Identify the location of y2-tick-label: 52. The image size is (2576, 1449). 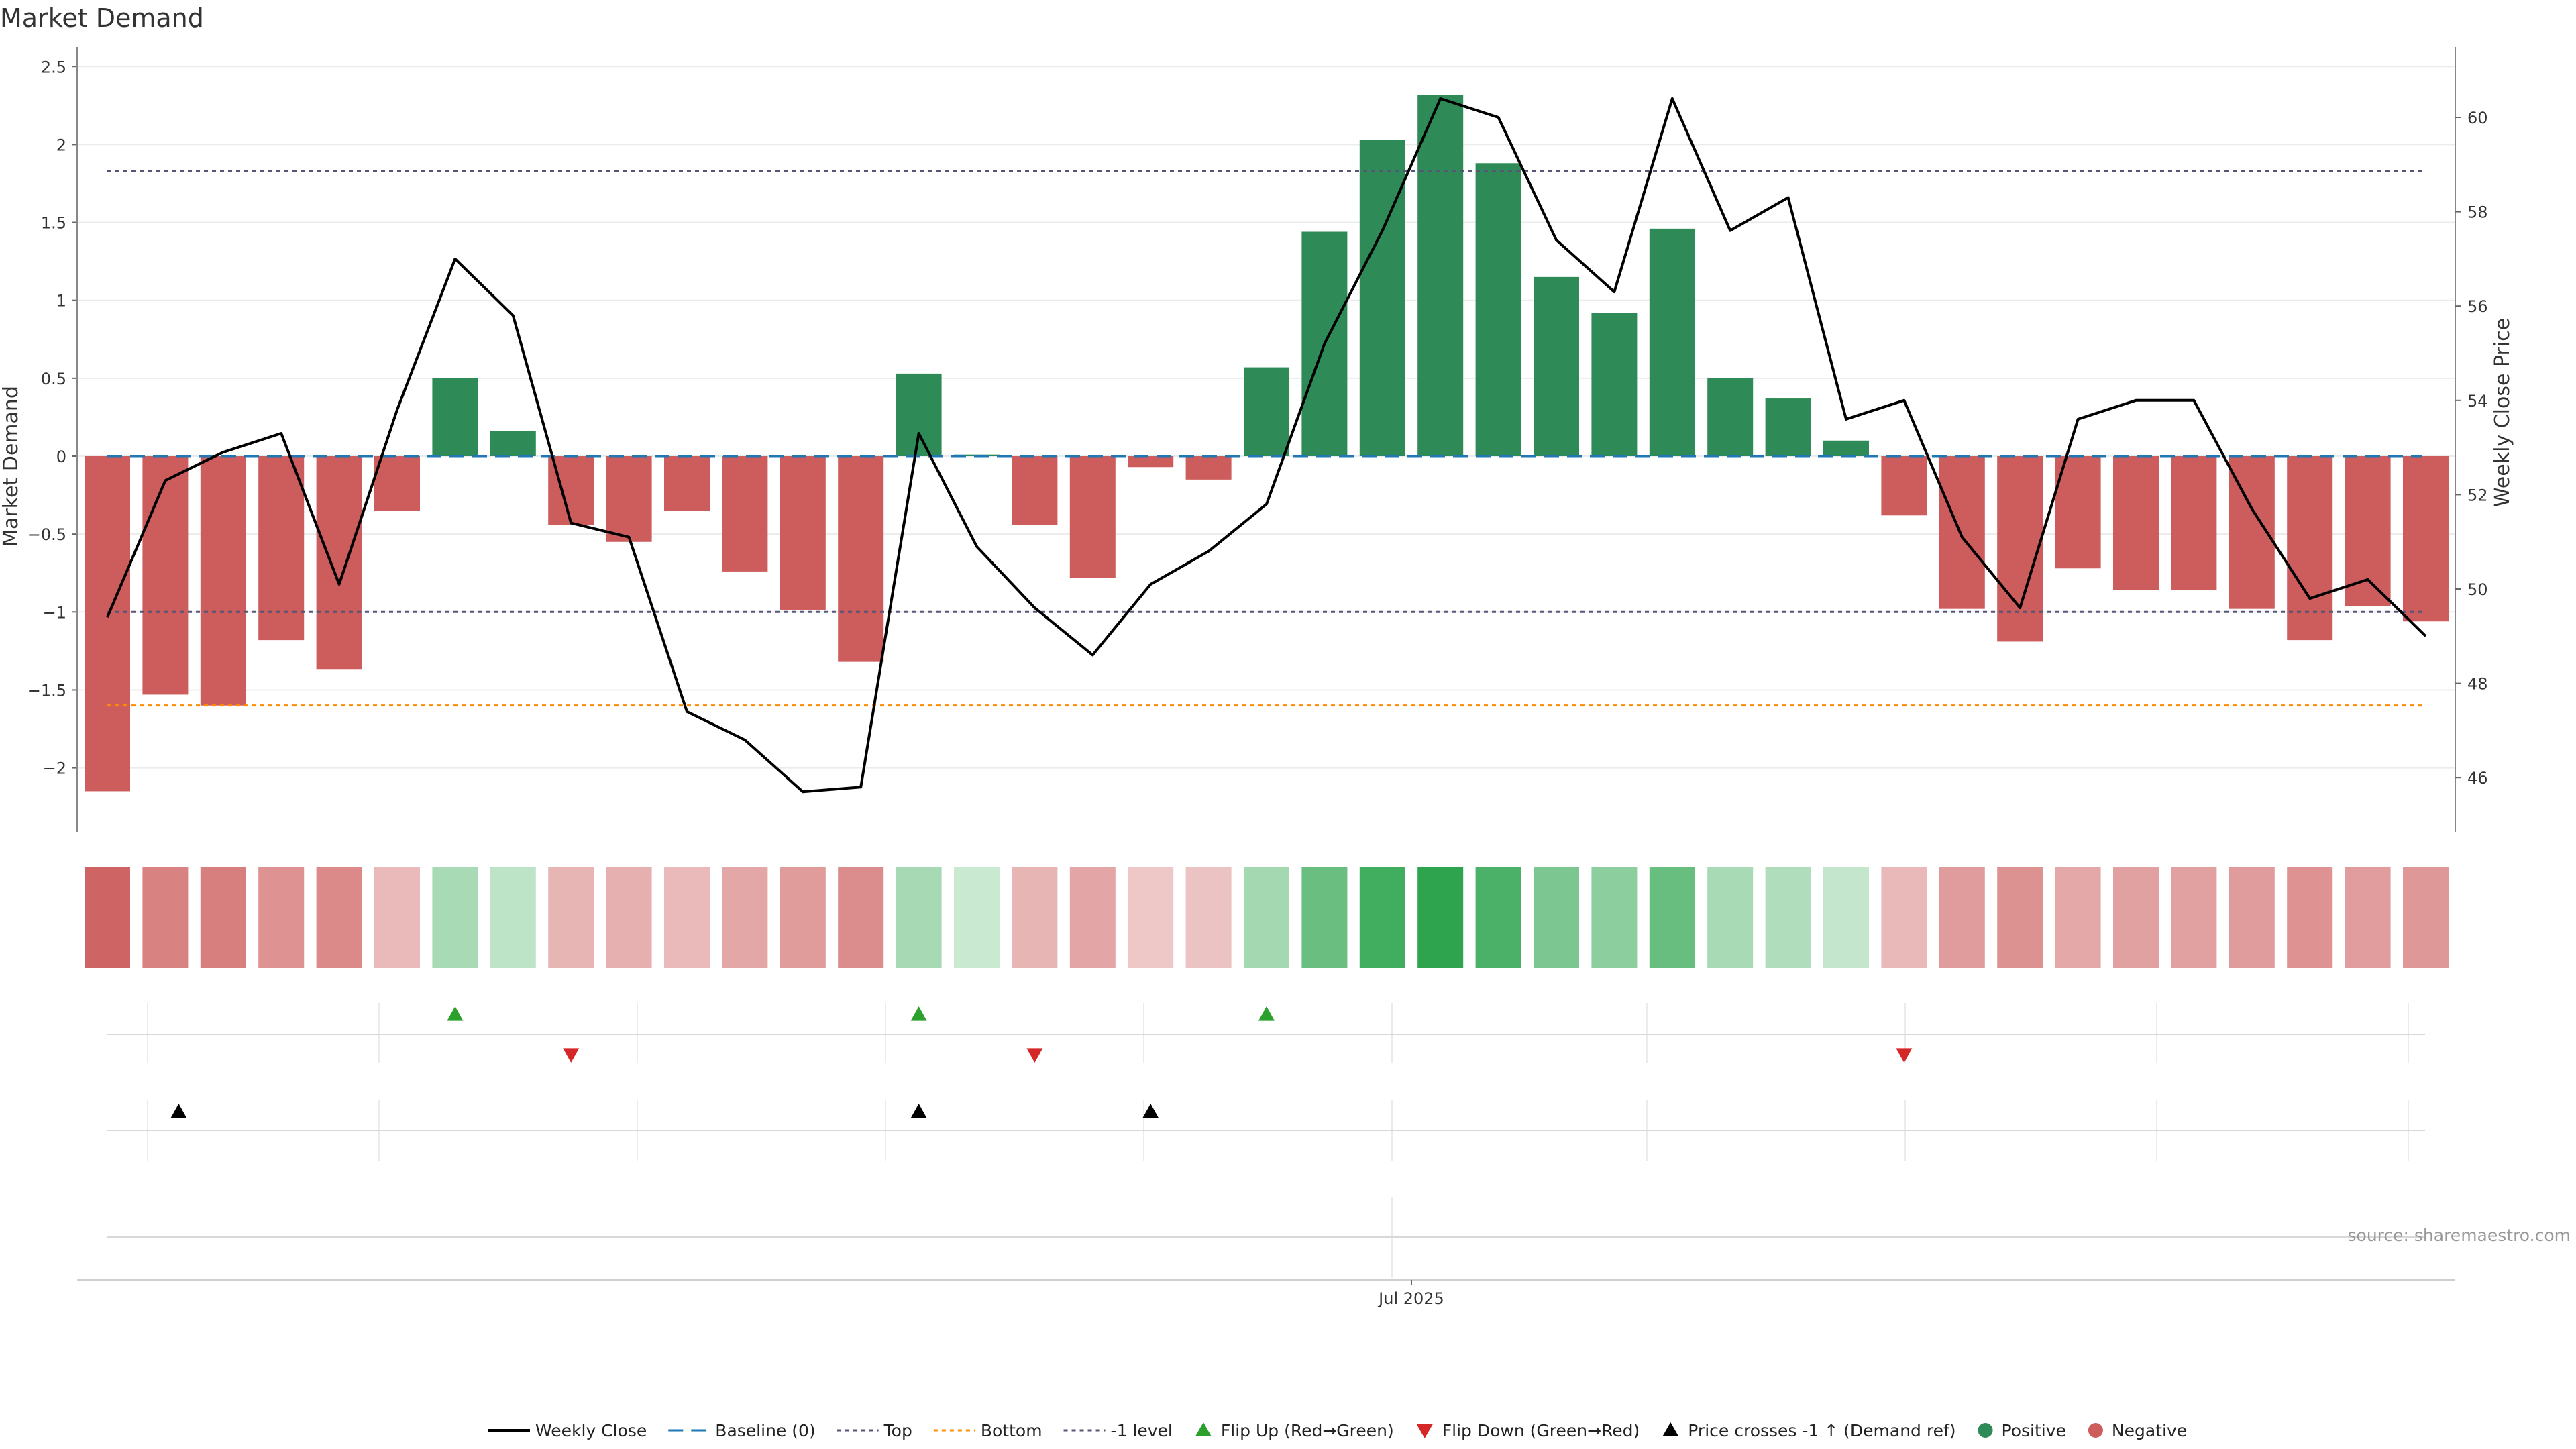
(2477, 495).